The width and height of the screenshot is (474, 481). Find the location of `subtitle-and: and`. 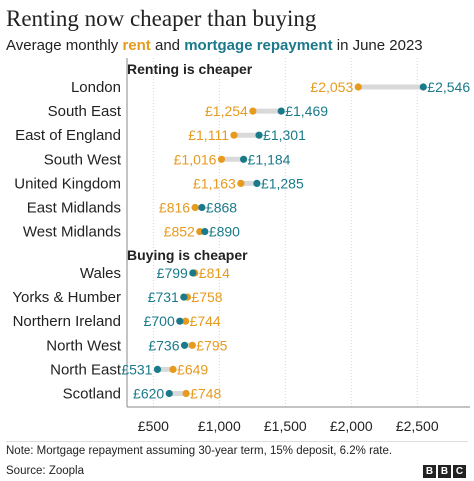

subtitle-and: and is located at coordinates (167, 45).